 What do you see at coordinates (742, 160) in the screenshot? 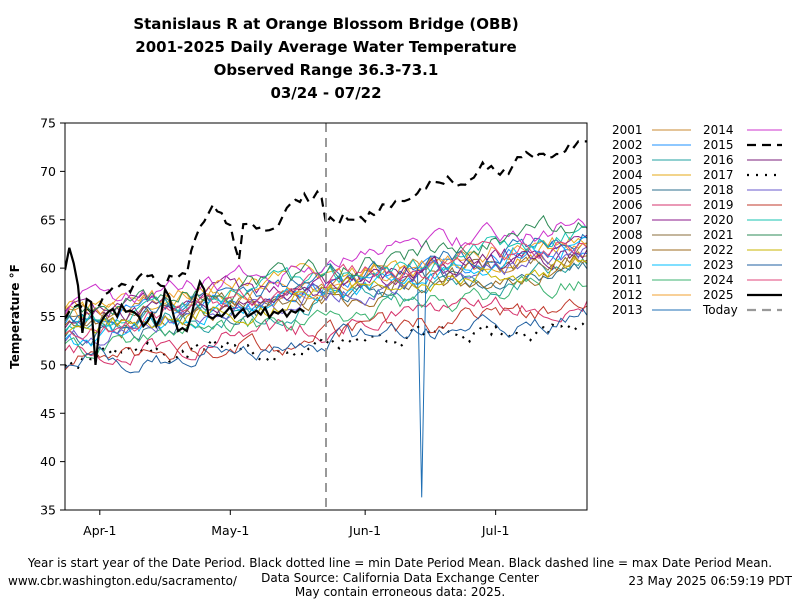
I see `legend-item-2016: 2016` at bounding box center [742, 160].